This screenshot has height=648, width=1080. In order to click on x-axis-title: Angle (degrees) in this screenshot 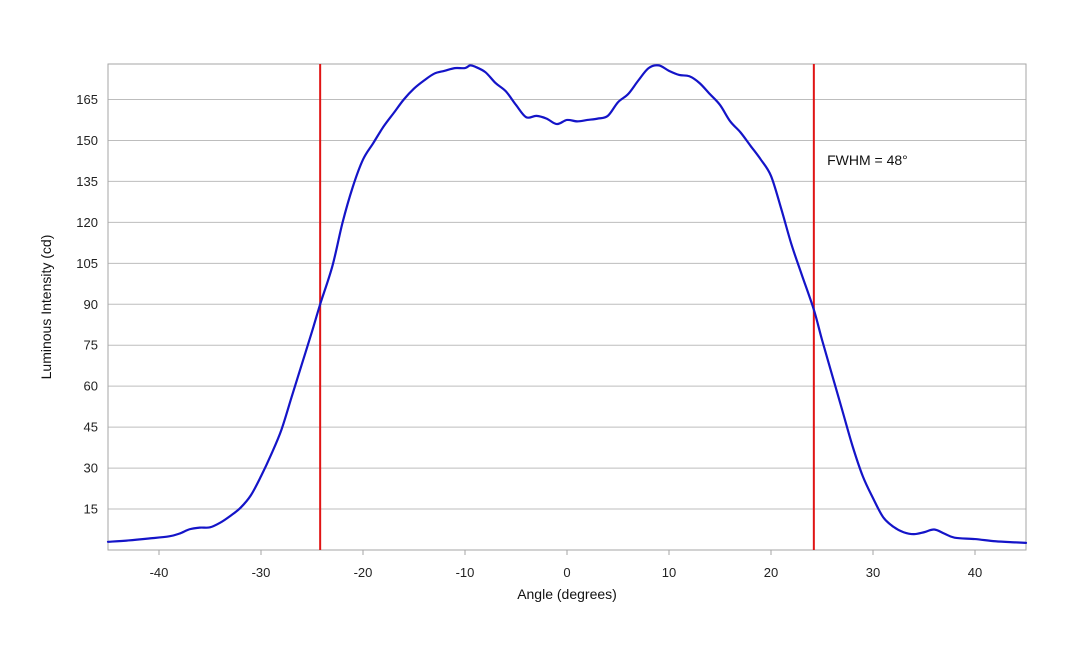, I will do `click(567, 594)`.